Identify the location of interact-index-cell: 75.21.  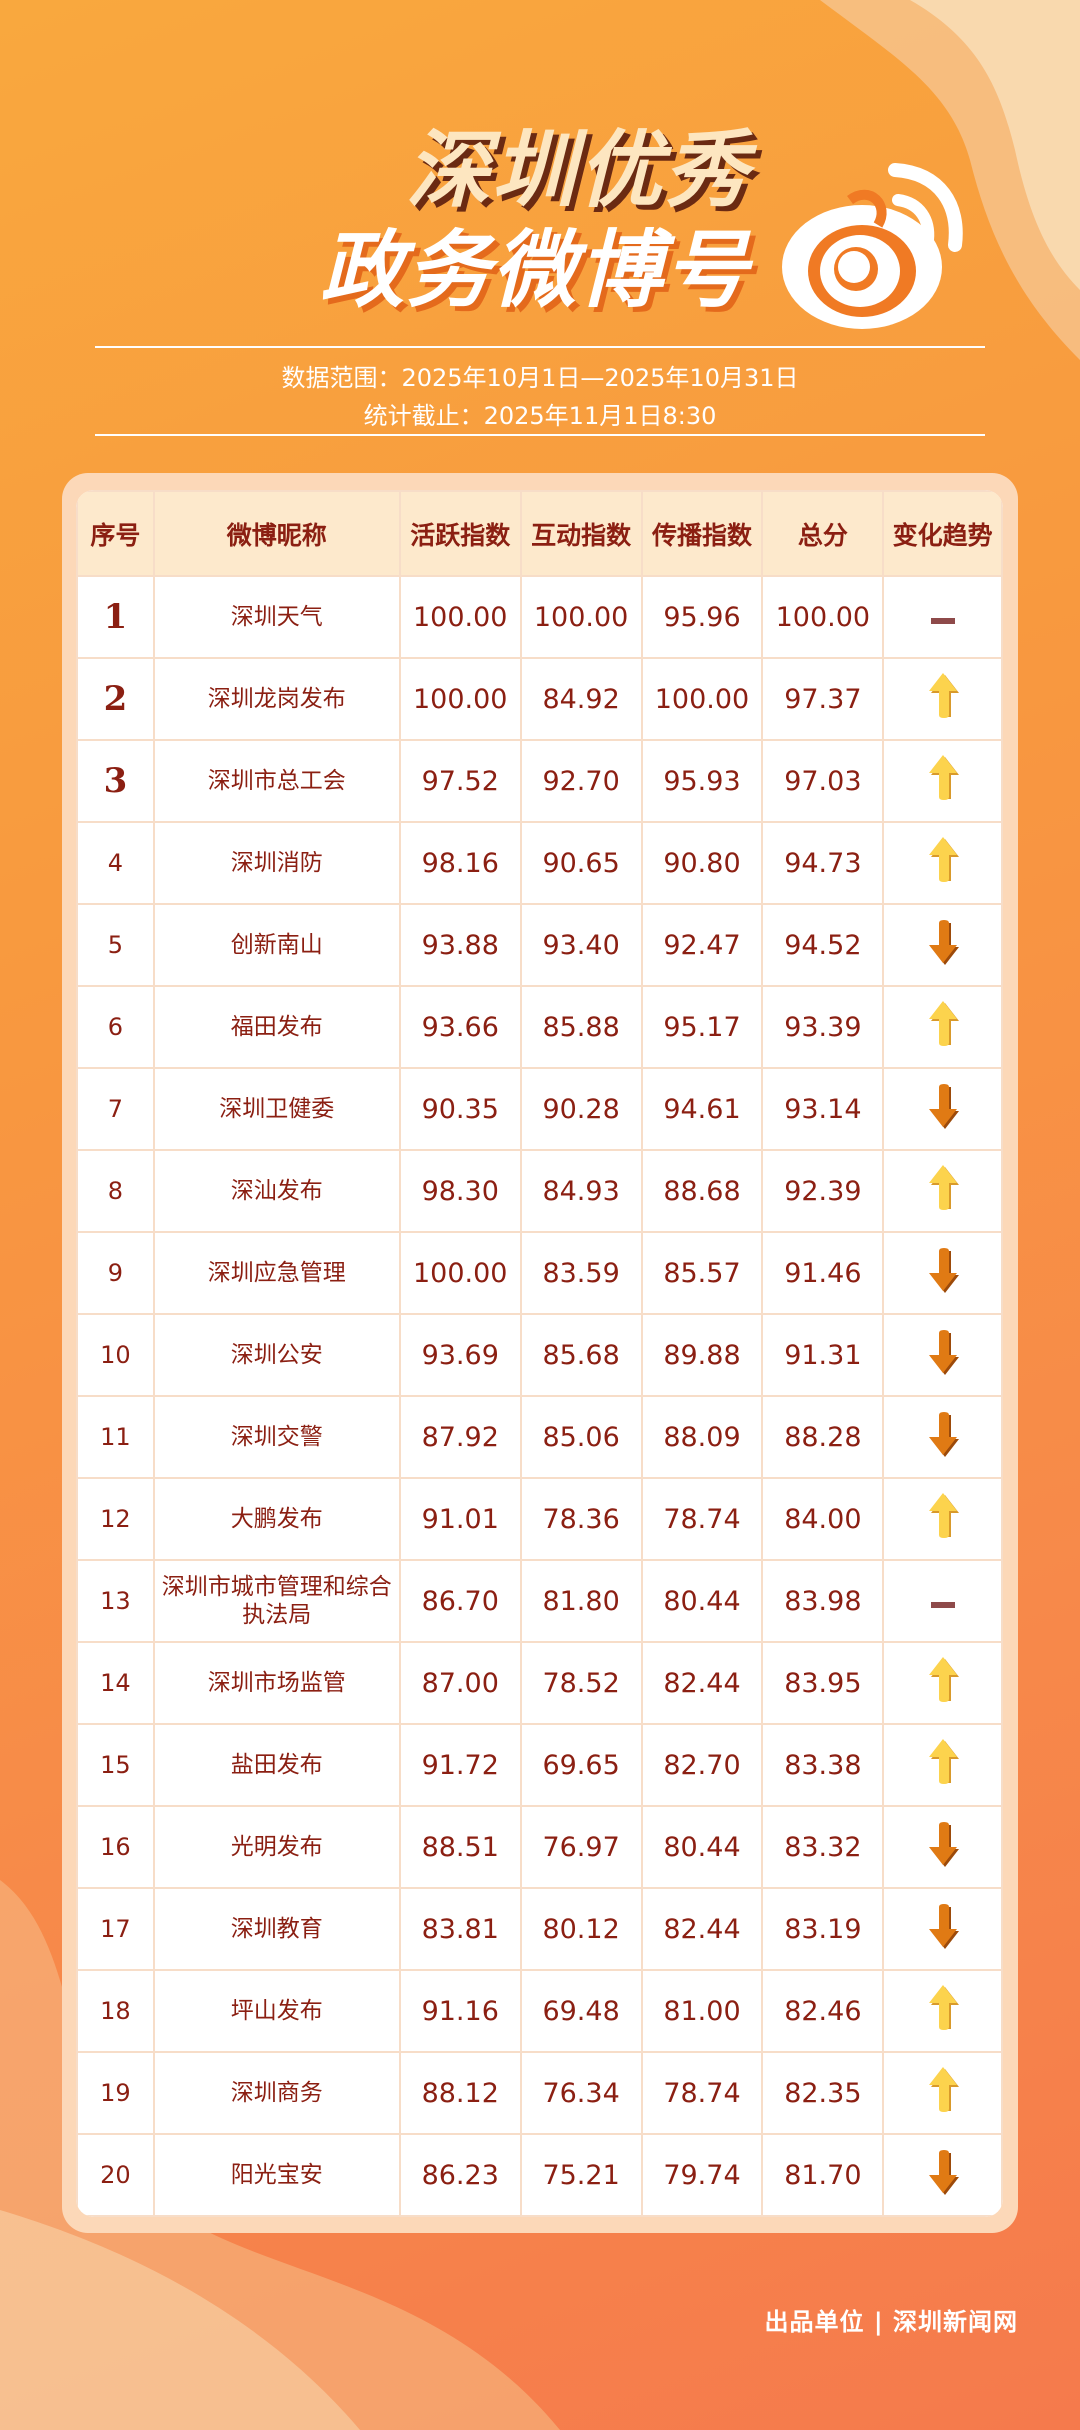
(581, 2175).